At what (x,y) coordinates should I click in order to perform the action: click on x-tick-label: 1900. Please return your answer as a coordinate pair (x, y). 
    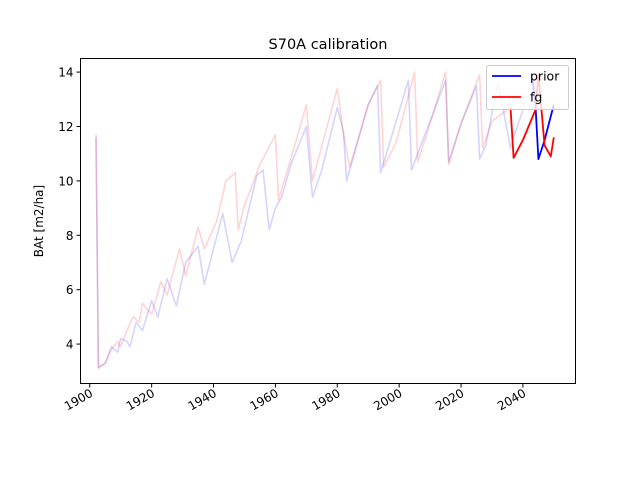
    Looking at the image, I should click on (78, 399).